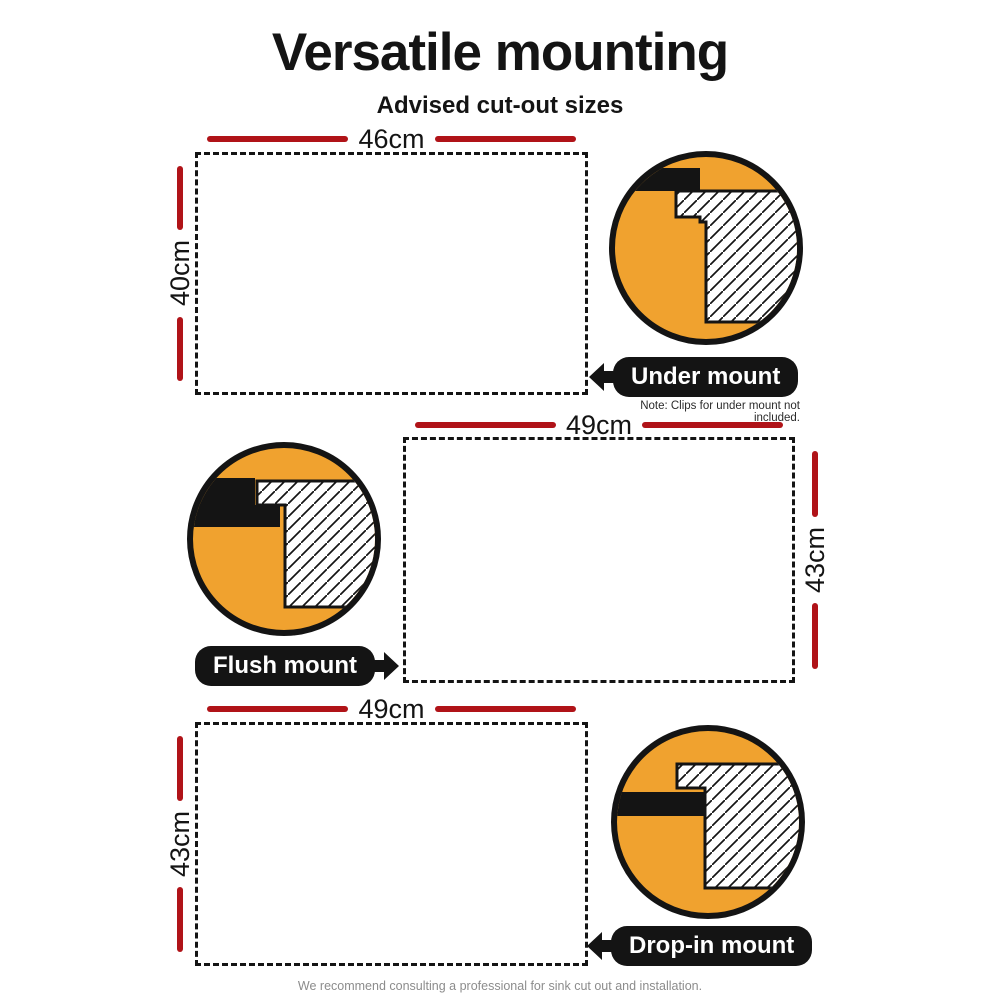 This screenshot has width=1000, height=1000. I want to click on page-subtitle: Advised cut-out sizes, so click(500, 105).